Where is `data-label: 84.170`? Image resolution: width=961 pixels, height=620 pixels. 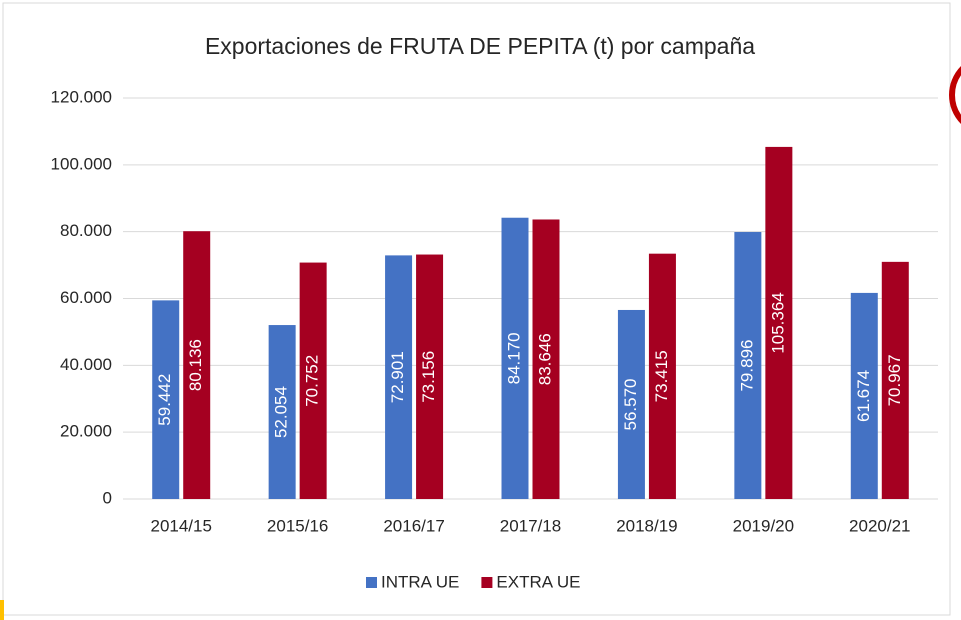 data-label: 84.170 is located at coordinates (513, 358).